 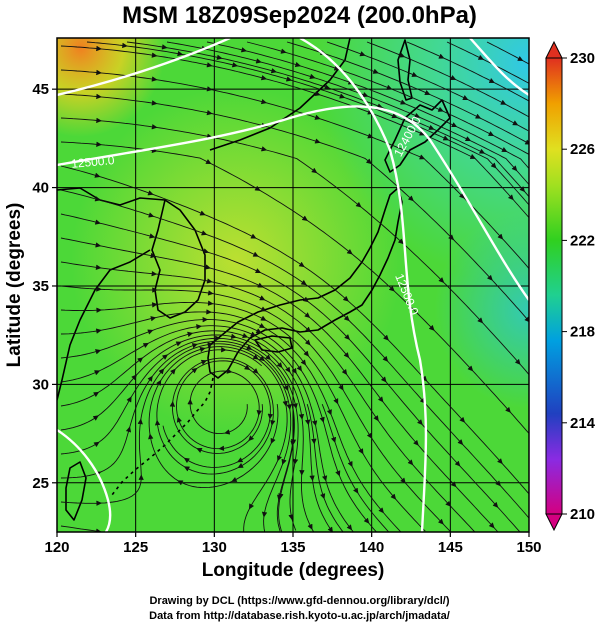 What do you see at coordinates (405, 70) in the screenshot?
I see `coastline-sakhalin` at bounding box center [405, 70].